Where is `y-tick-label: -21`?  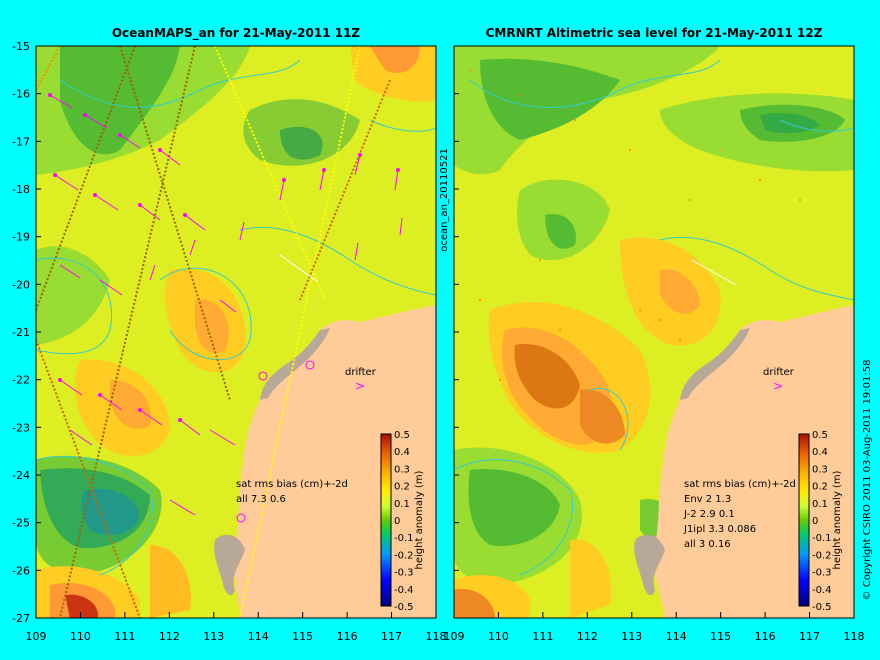 y-tick-label: -21 is located at coordinates (21, 332).